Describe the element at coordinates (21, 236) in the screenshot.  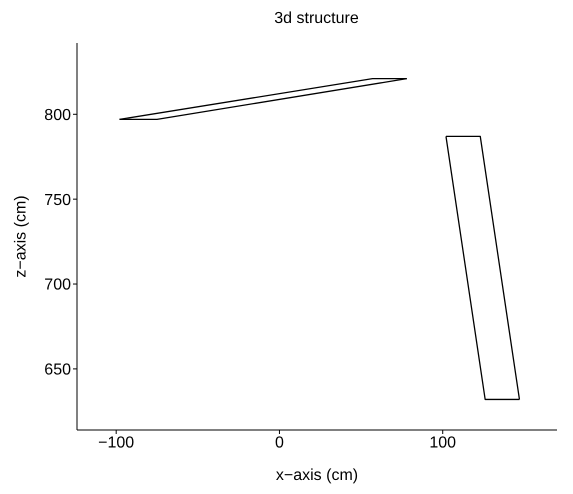
I see `y-axis-title: z−axis (cm)` at that location.